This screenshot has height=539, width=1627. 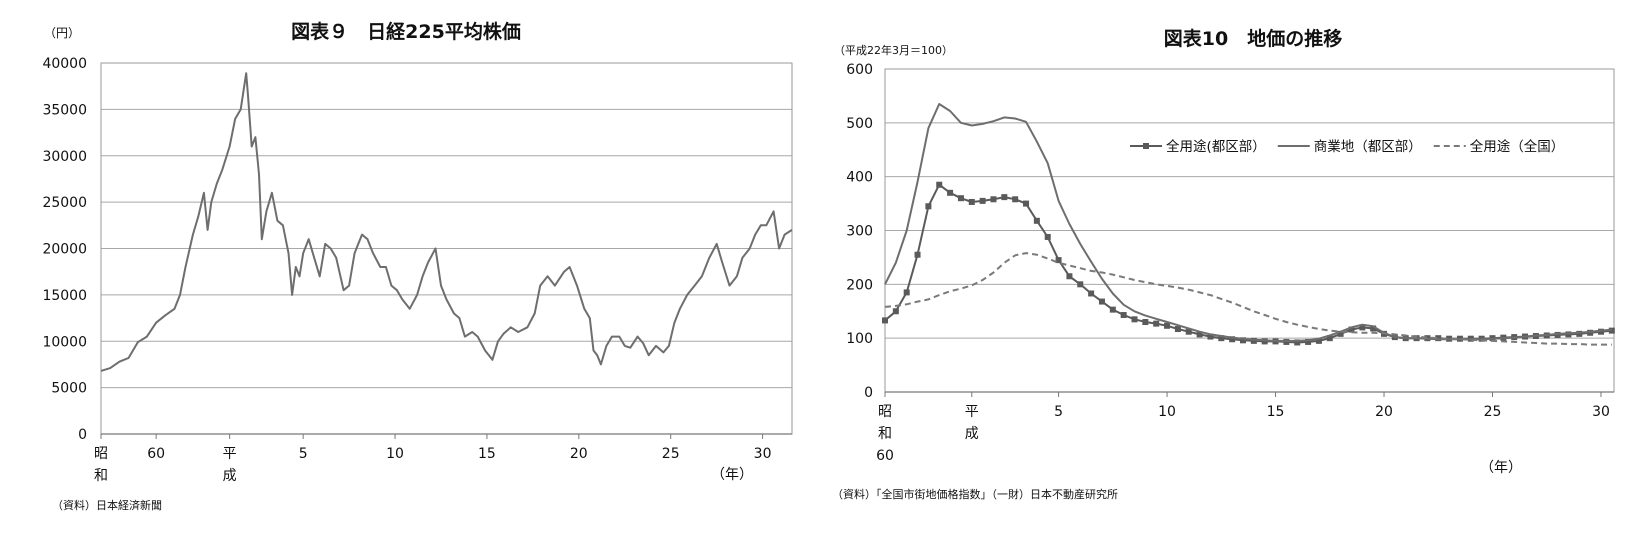 I want to click on legend-marker, so click(x=1146, y=146).